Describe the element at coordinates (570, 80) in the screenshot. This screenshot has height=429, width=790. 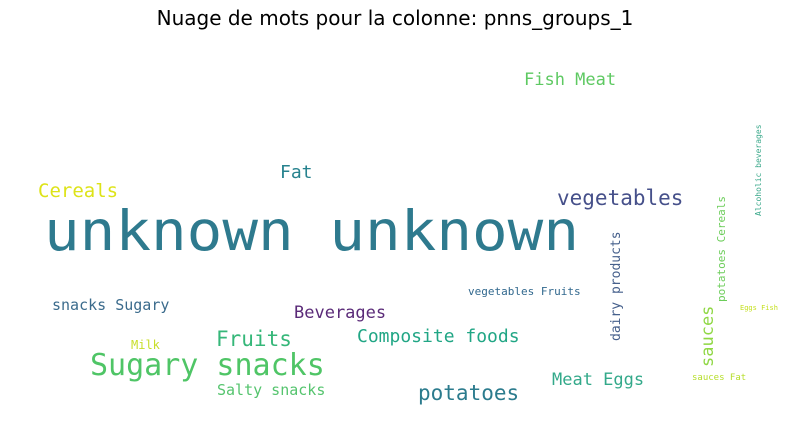
I see `word-fish-meat: Fish Meat` at that location.